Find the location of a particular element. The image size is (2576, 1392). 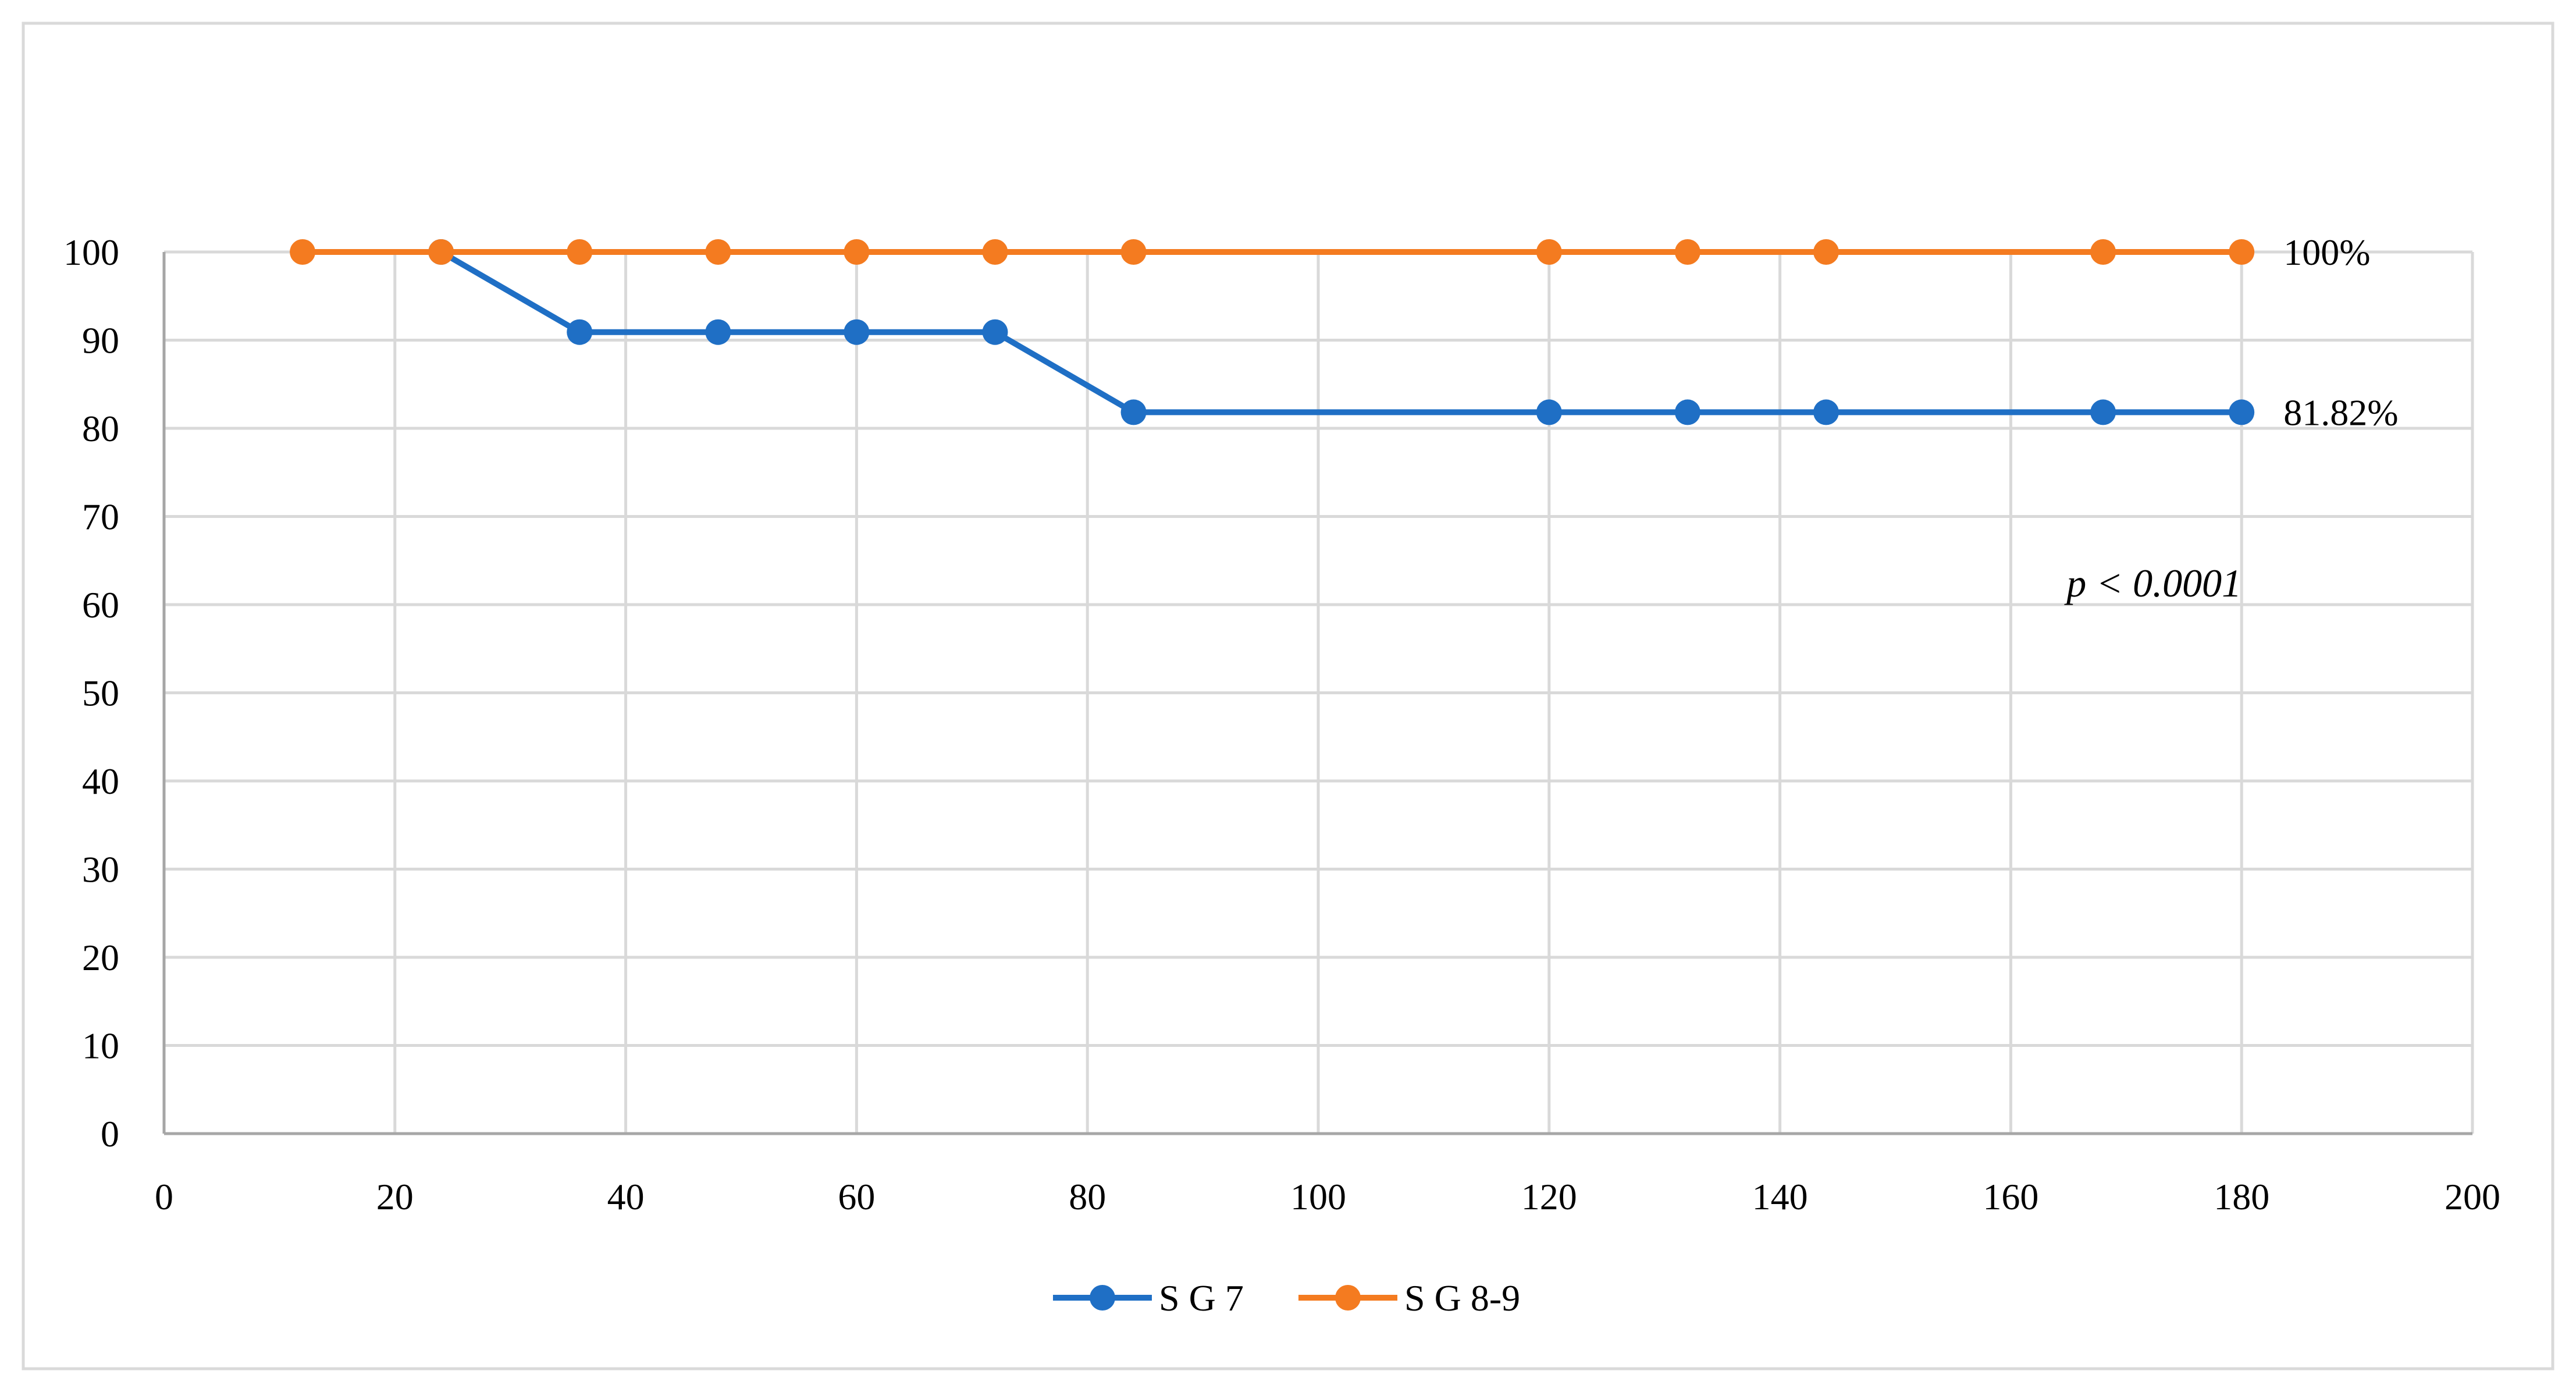

legend-label: S G 8-9 is located at coordinates (1462, 1298).